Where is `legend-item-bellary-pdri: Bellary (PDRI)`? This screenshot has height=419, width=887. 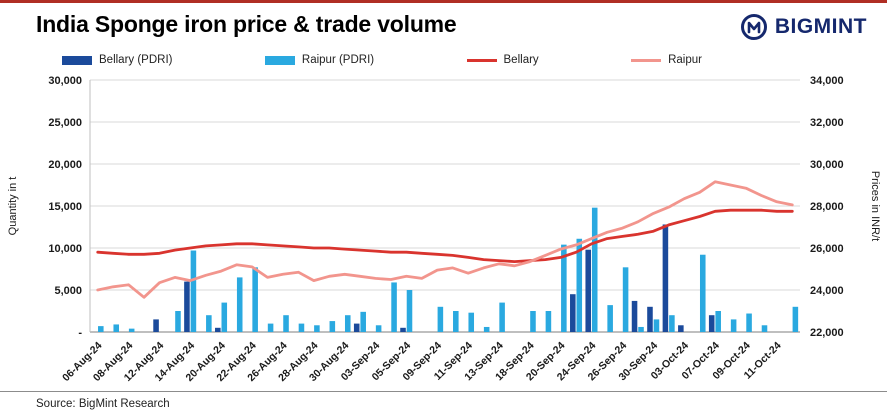
legend-item-bellary-pdri: Bellary (PDRI) is located at coordinates (117, 60).